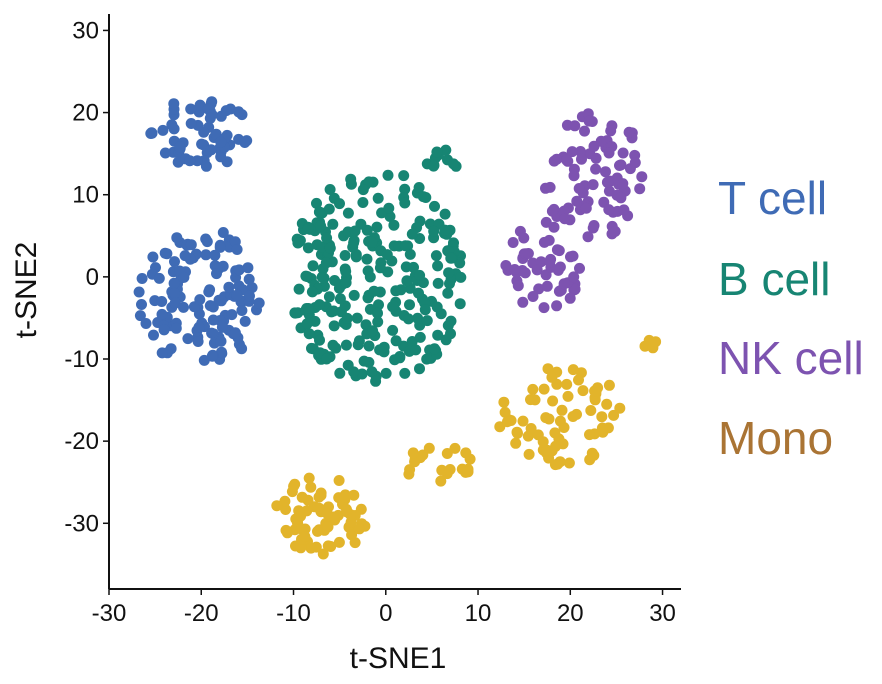 This screenshot has width=882, height=684. I want to click on x-tick-label: -30, so click(109, 613).